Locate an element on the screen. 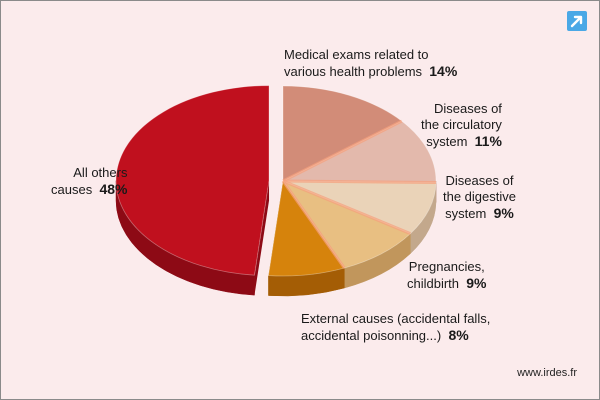 This screenshot has height=400, width=600. pct-pregnancies: 9% is located at coordinates (476, 283).